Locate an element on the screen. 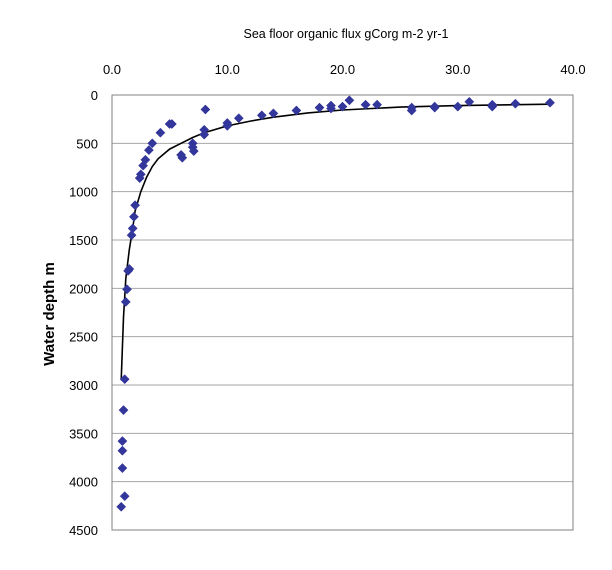 This screenshot has width=612, height=570. y-tick-label: 3000 is located at coordinates (83, 385).